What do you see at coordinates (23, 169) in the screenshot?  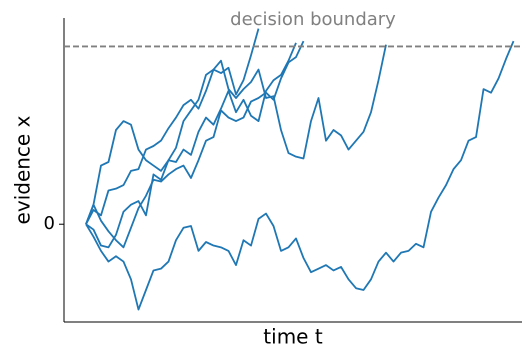 I see `y-axis-label: evidence x` at bounding box center [23, 169].